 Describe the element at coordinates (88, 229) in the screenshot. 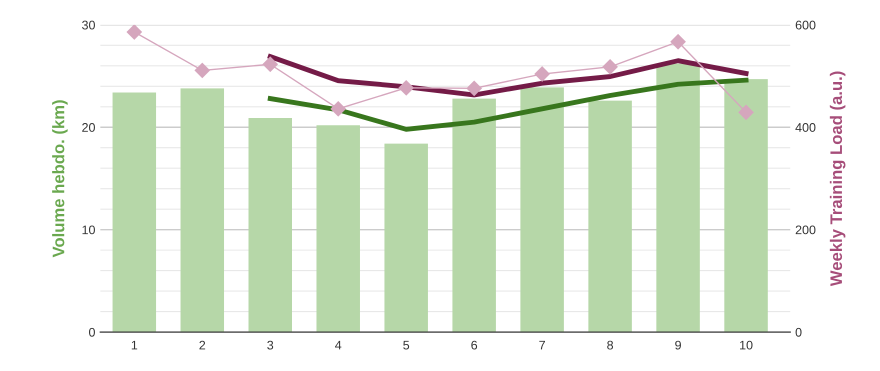

I see `y-tick-label: 10` at that location.